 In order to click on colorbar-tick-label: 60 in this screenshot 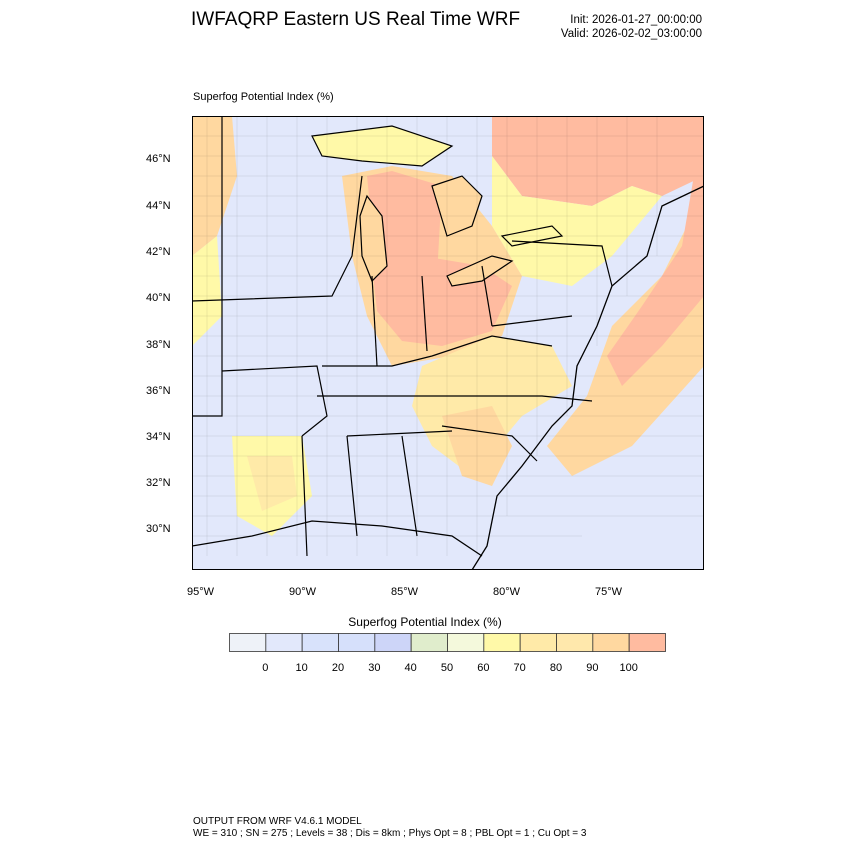, I will do `click(483, 668)`.